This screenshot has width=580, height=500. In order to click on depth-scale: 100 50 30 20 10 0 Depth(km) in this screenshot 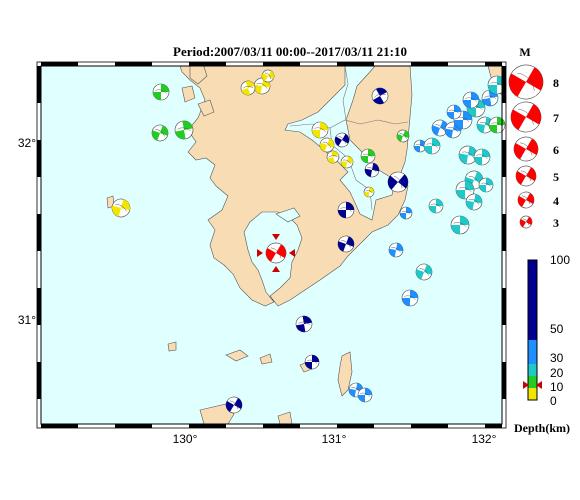, I will do `click(542, 344)`.